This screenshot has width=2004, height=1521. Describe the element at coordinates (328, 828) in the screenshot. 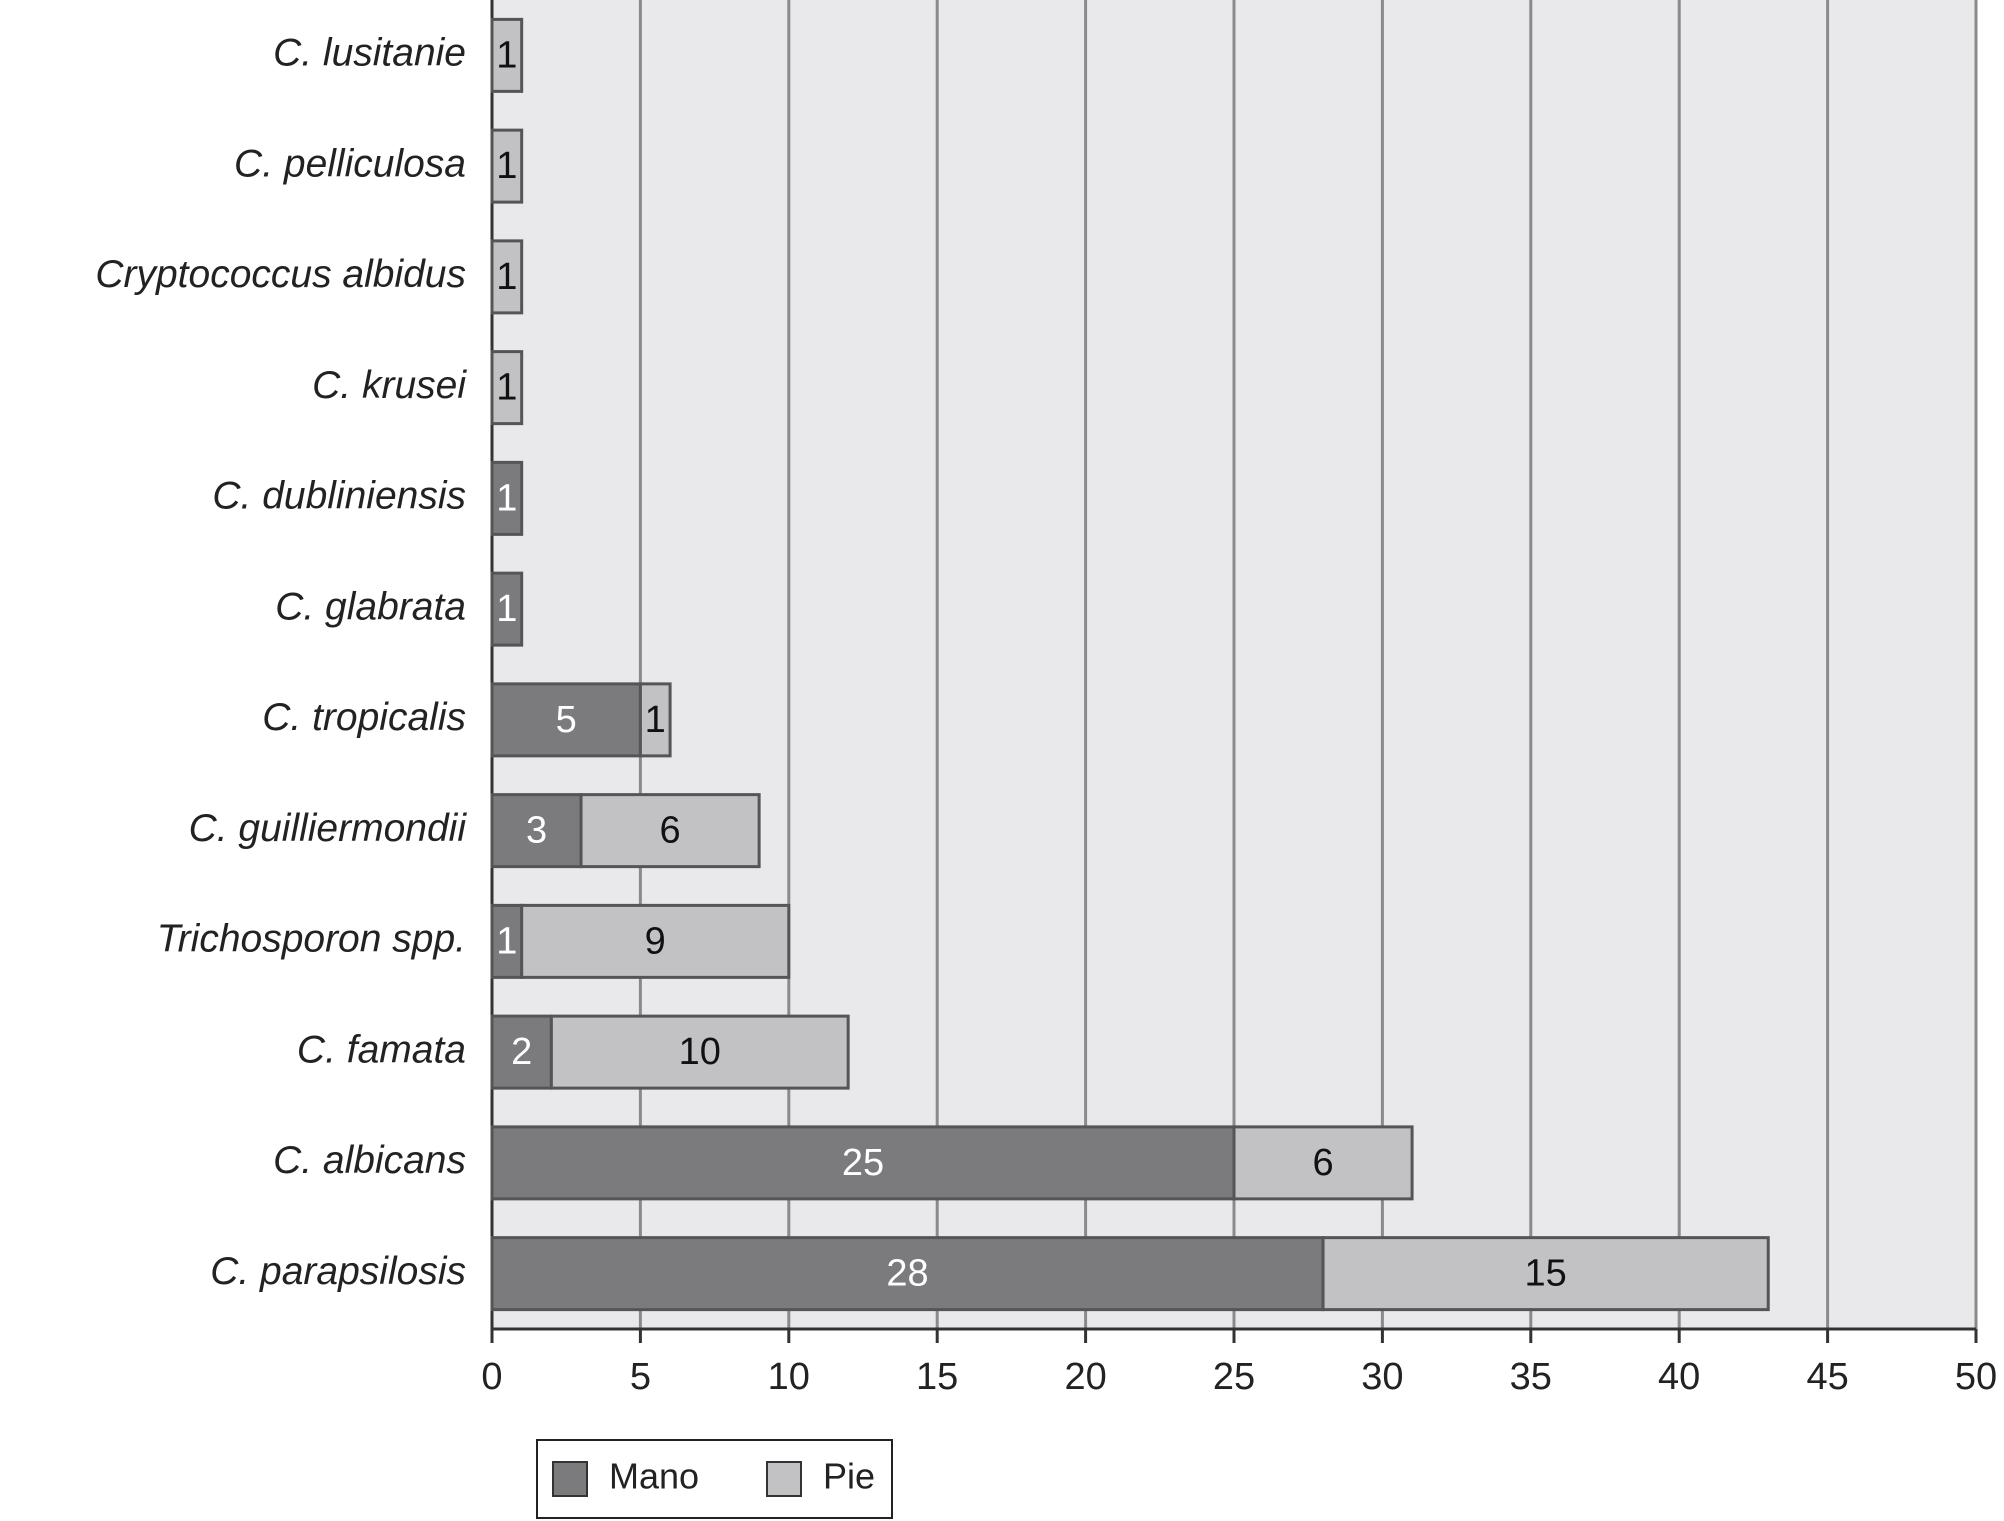

I see `y-tick-label: C. guilliermondii` at that location.